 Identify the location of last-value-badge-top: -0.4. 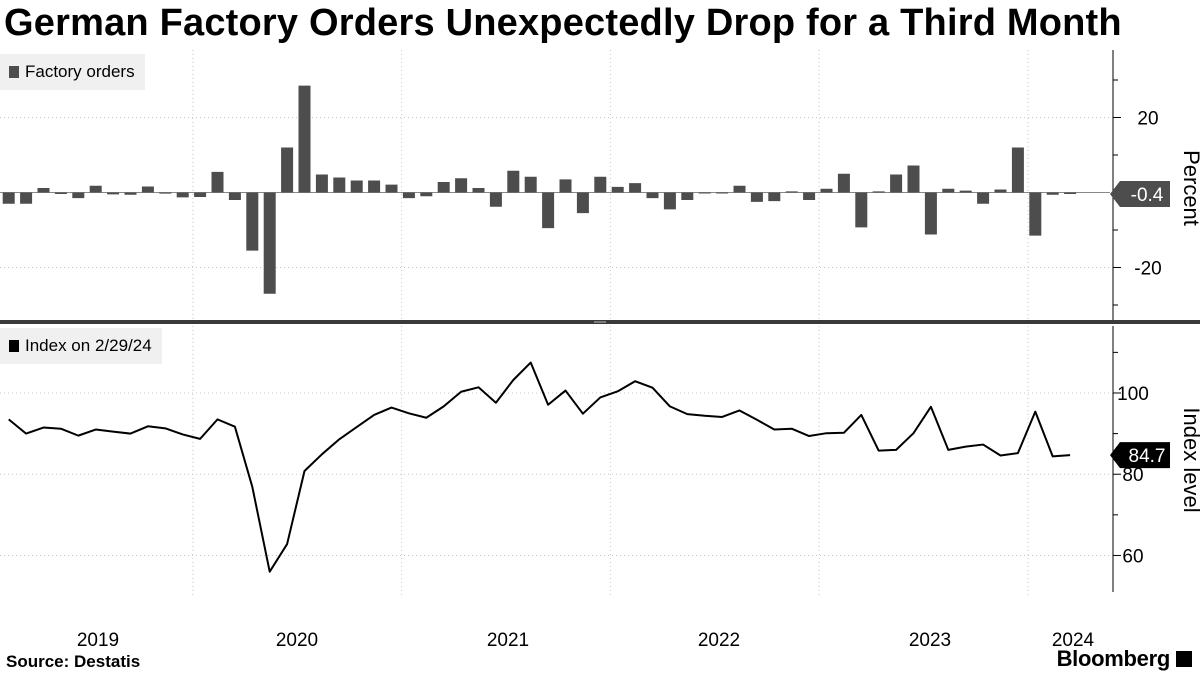
(1140, 194).